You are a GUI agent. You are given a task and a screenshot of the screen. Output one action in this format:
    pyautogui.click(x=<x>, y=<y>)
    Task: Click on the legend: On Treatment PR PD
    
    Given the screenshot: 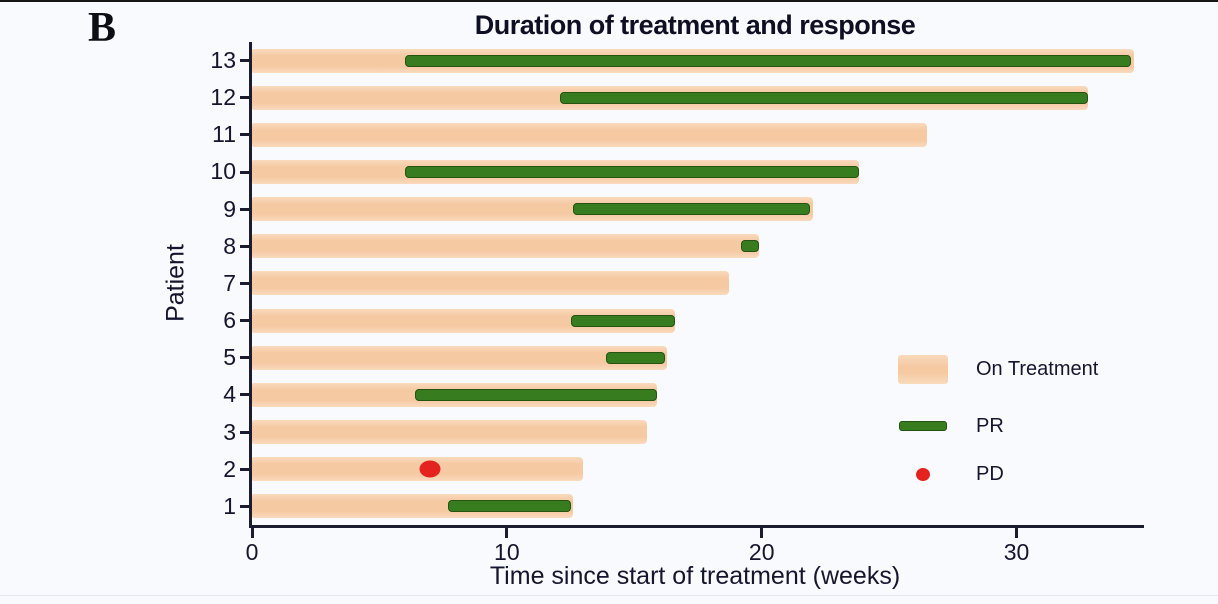 What is the action you would take?
    pyautogui.click(x=998, y=417)
    